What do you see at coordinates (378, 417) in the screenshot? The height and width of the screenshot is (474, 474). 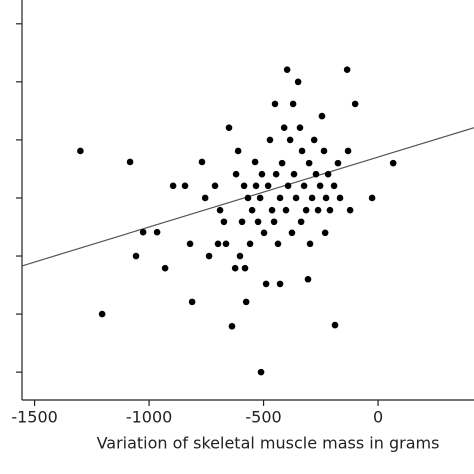 I see `x-tick-label: 0` at bounding box center [378, 417].